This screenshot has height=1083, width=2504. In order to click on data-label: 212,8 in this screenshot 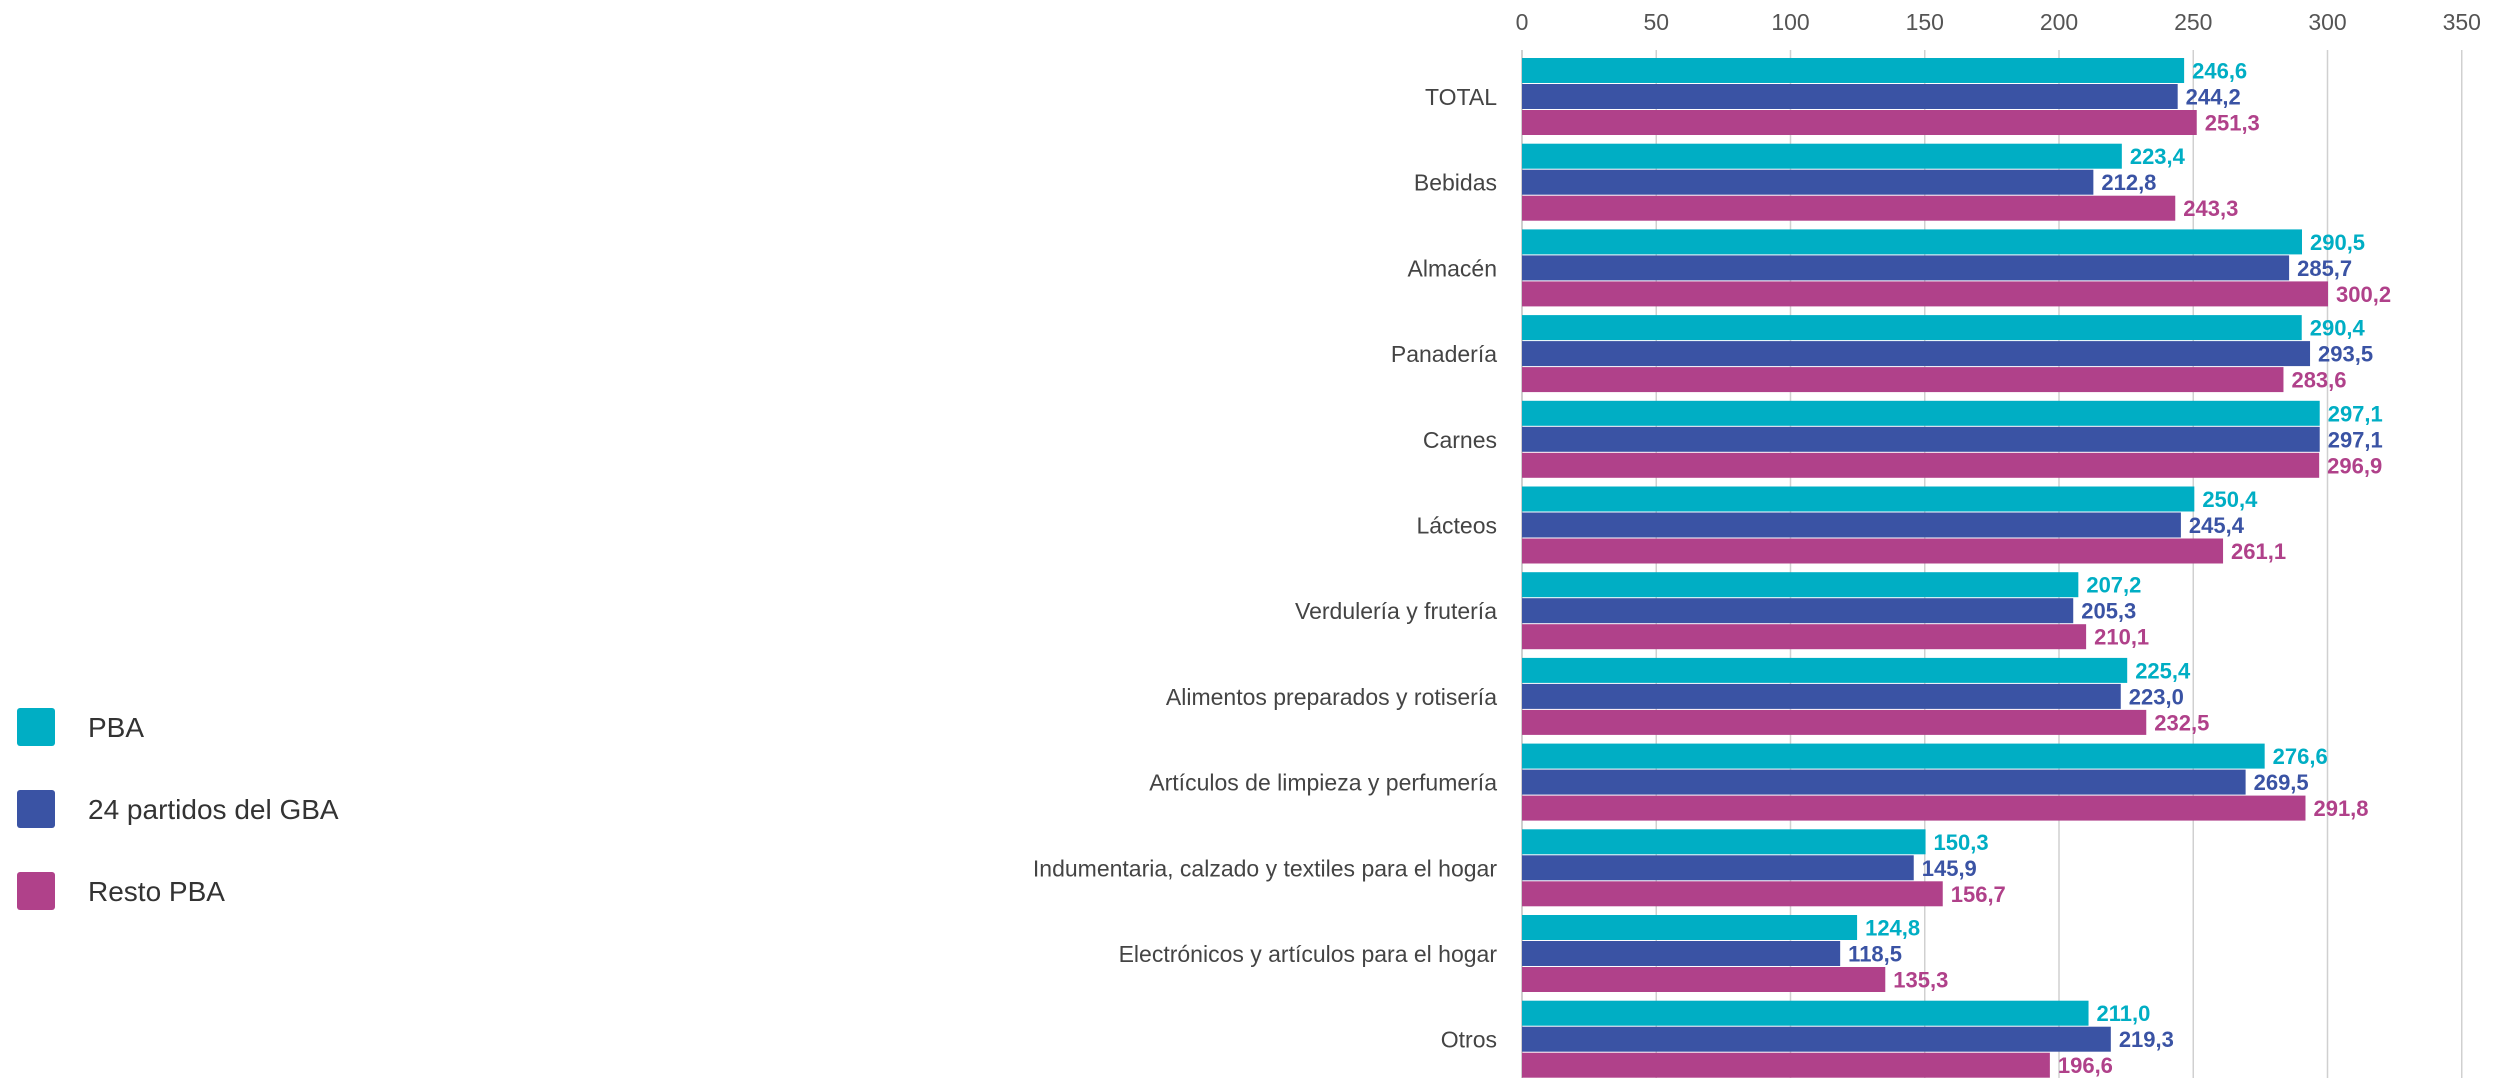, I will do `click(2128, 182)`.